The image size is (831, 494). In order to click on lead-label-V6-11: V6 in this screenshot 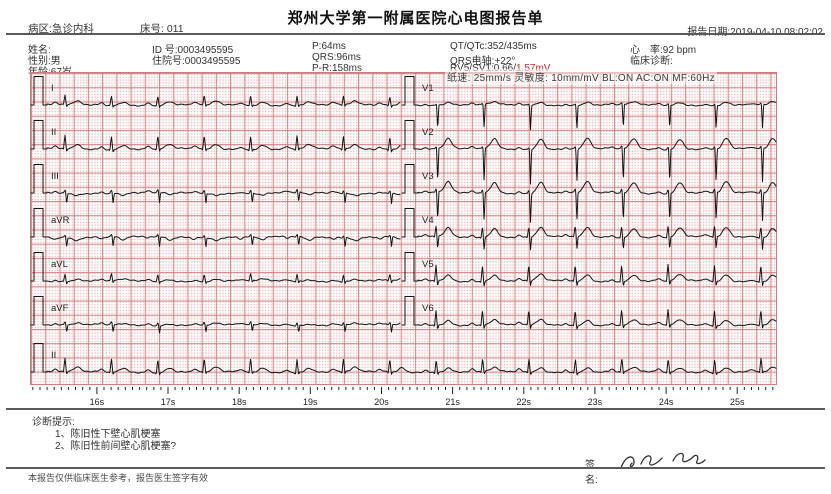, I will do `click(428, 308)`.